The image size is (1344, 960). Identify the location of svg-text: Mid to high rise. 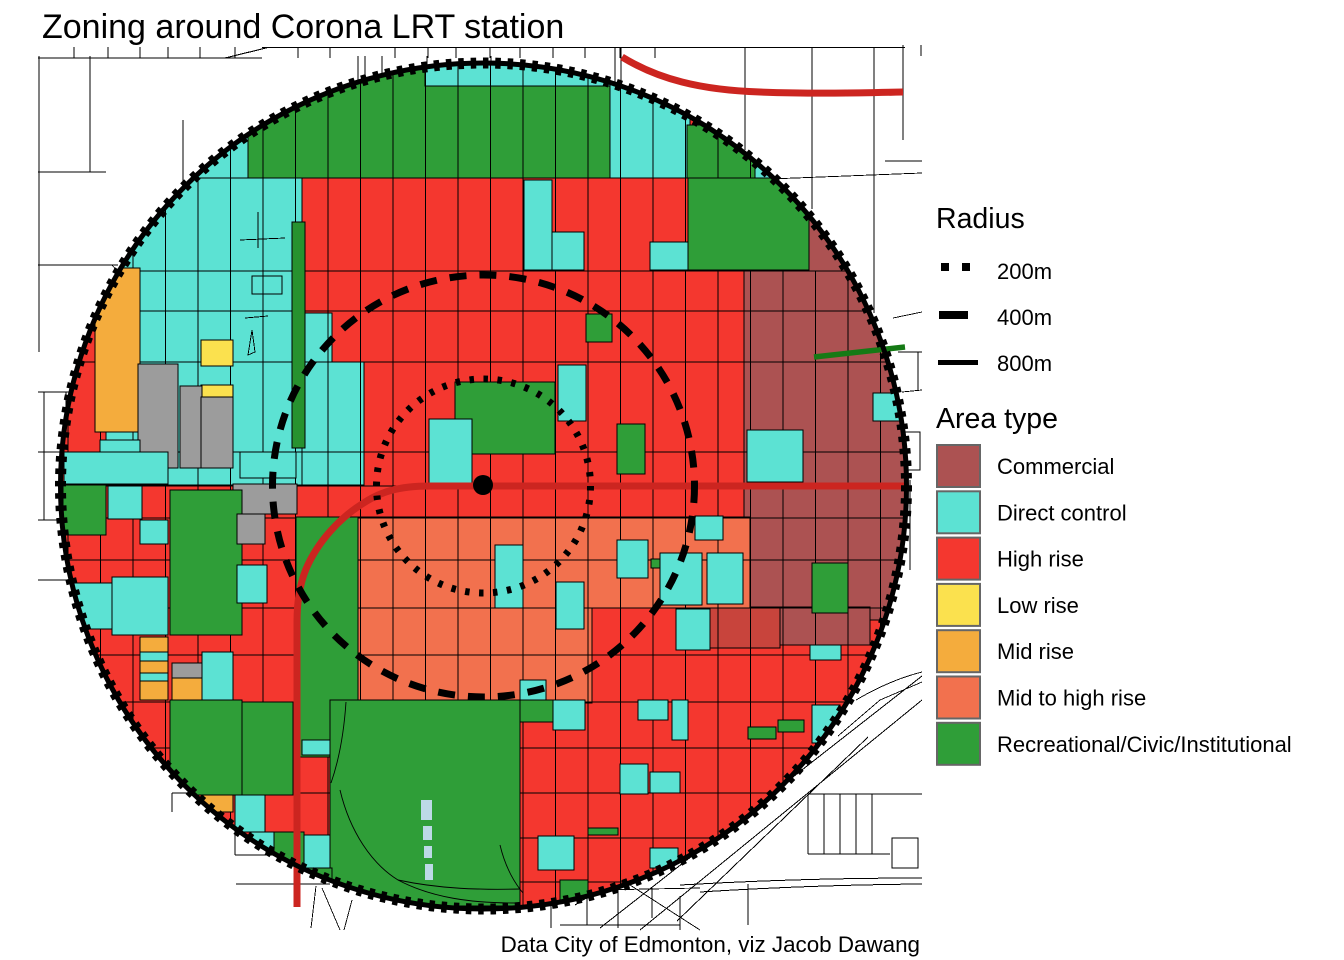
(1071, 698).